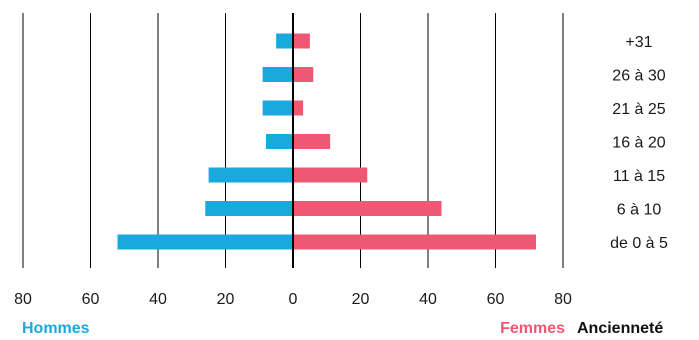 This screenshot has width=699, height=340. I want to click on category-label: 16 à 20, so click(638, 143).